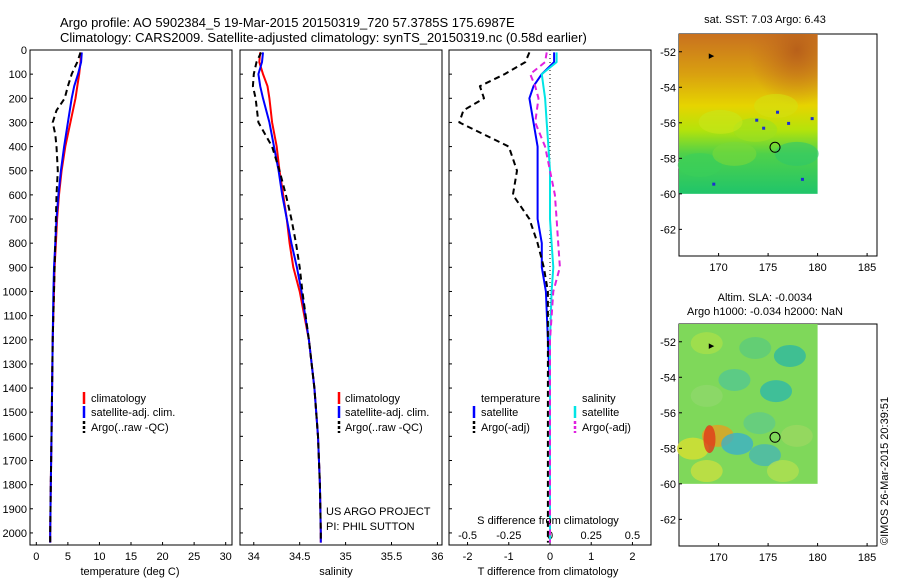 The width and height of the screenshot is (900, 580). Describe the element at coordinates (15, 486) in the screenshot. I see `depth-tick-label: 1800` at that location.